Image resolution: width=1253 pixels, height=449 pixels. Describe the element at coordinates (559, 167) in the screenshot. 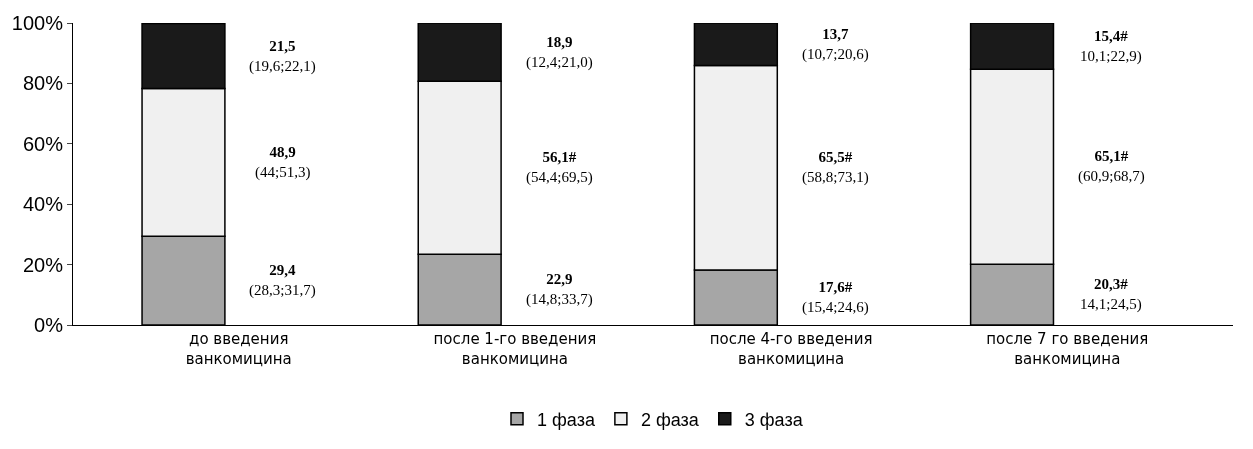

I see `annotation: 56,1# (54,4;69,5)` at that location.